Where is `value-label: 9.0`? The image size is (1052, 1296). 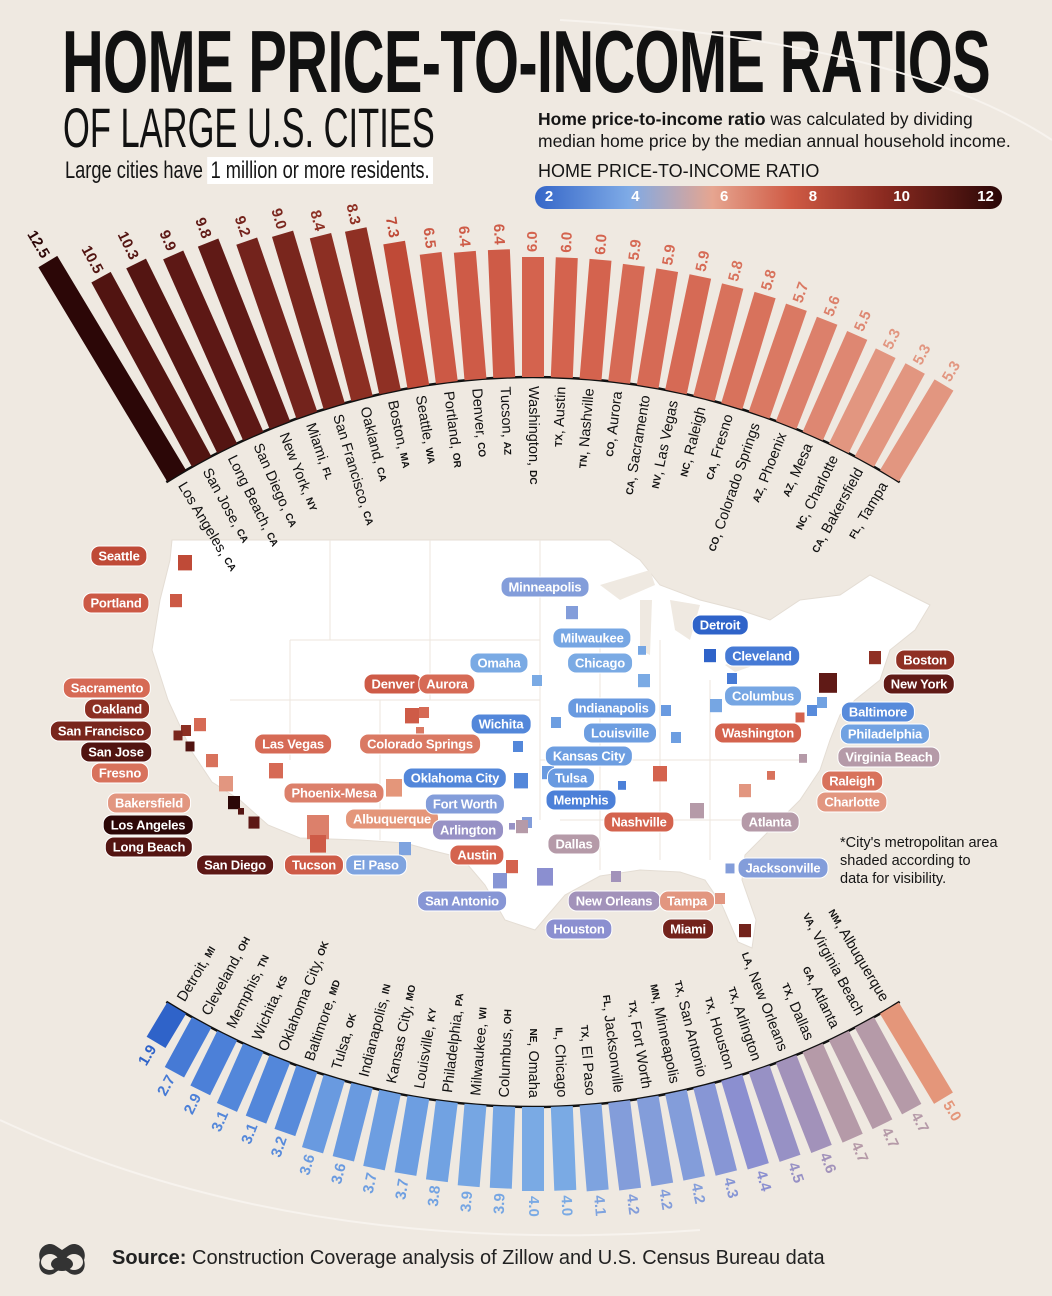 value-label: 9.0 is located at coordinates (278, 218).